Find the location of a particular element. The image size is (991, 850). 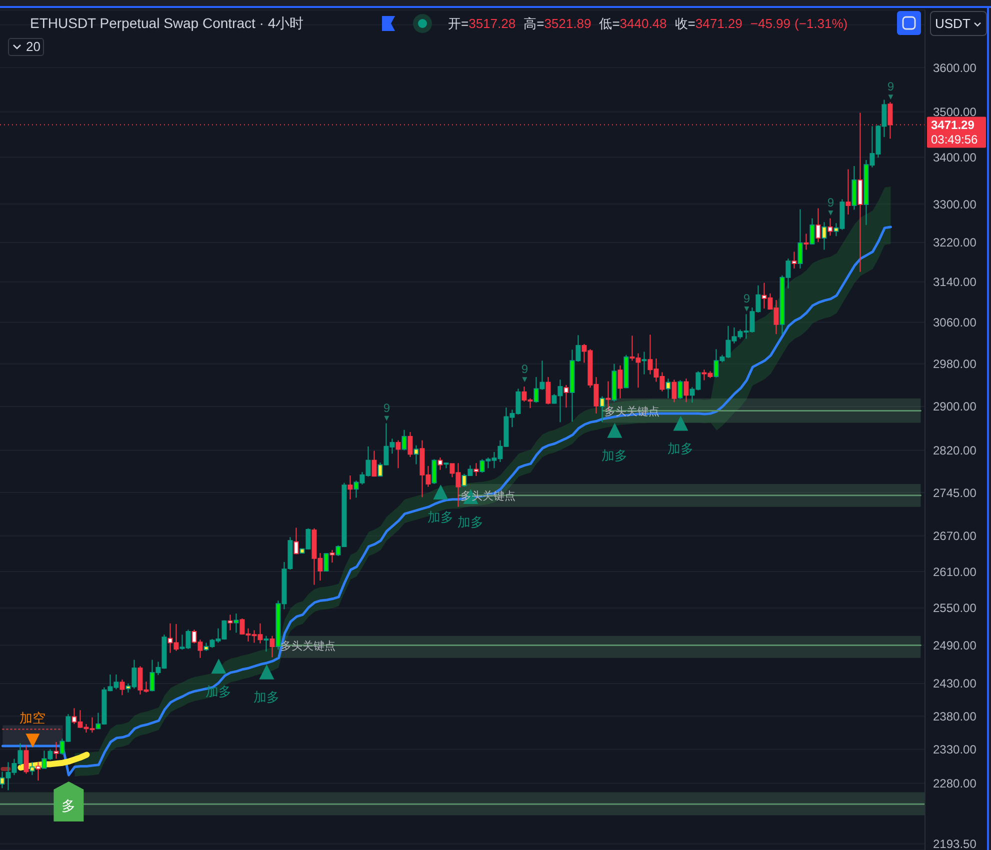

y-tick-label: 2670.00 is located at coordinates (955, 536).